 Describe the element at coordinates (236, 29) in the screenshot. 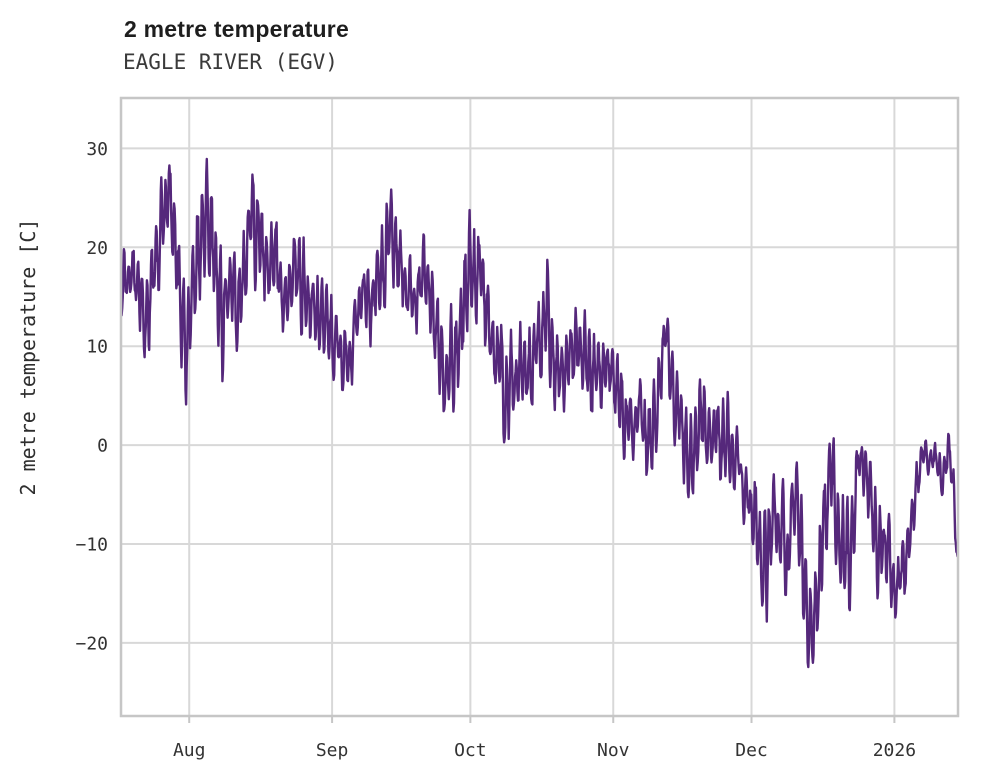

I see `chart-title: 2 metre temperature` at that location.